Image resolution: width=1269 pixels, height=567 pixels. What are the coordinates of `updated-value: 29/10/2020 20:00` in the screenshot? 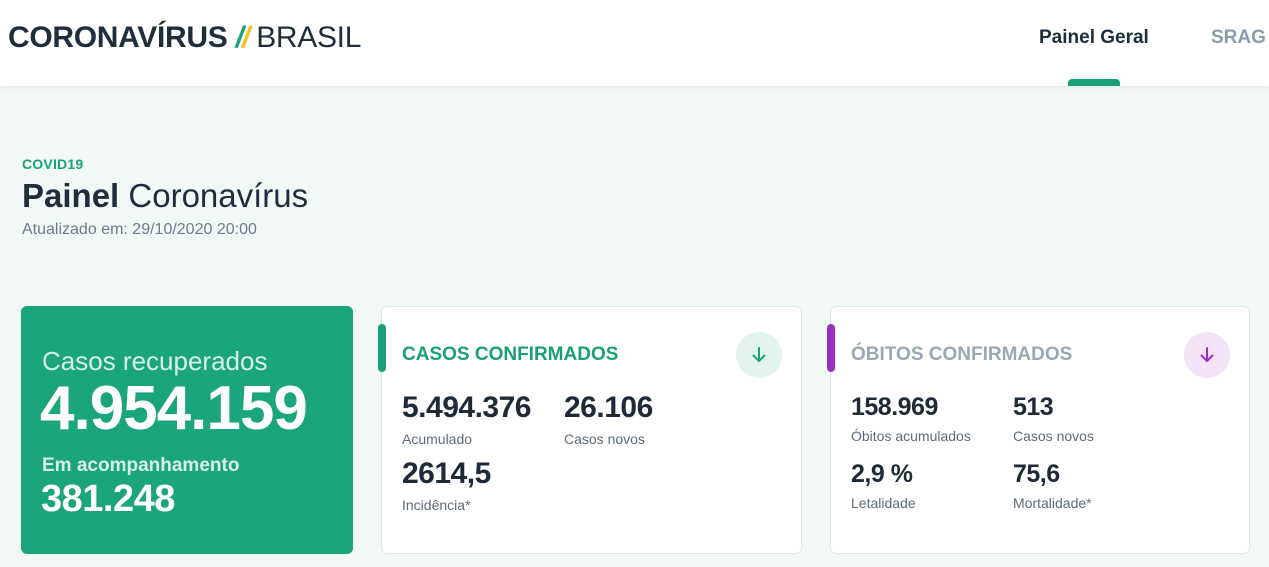 It's located at (194, 229).